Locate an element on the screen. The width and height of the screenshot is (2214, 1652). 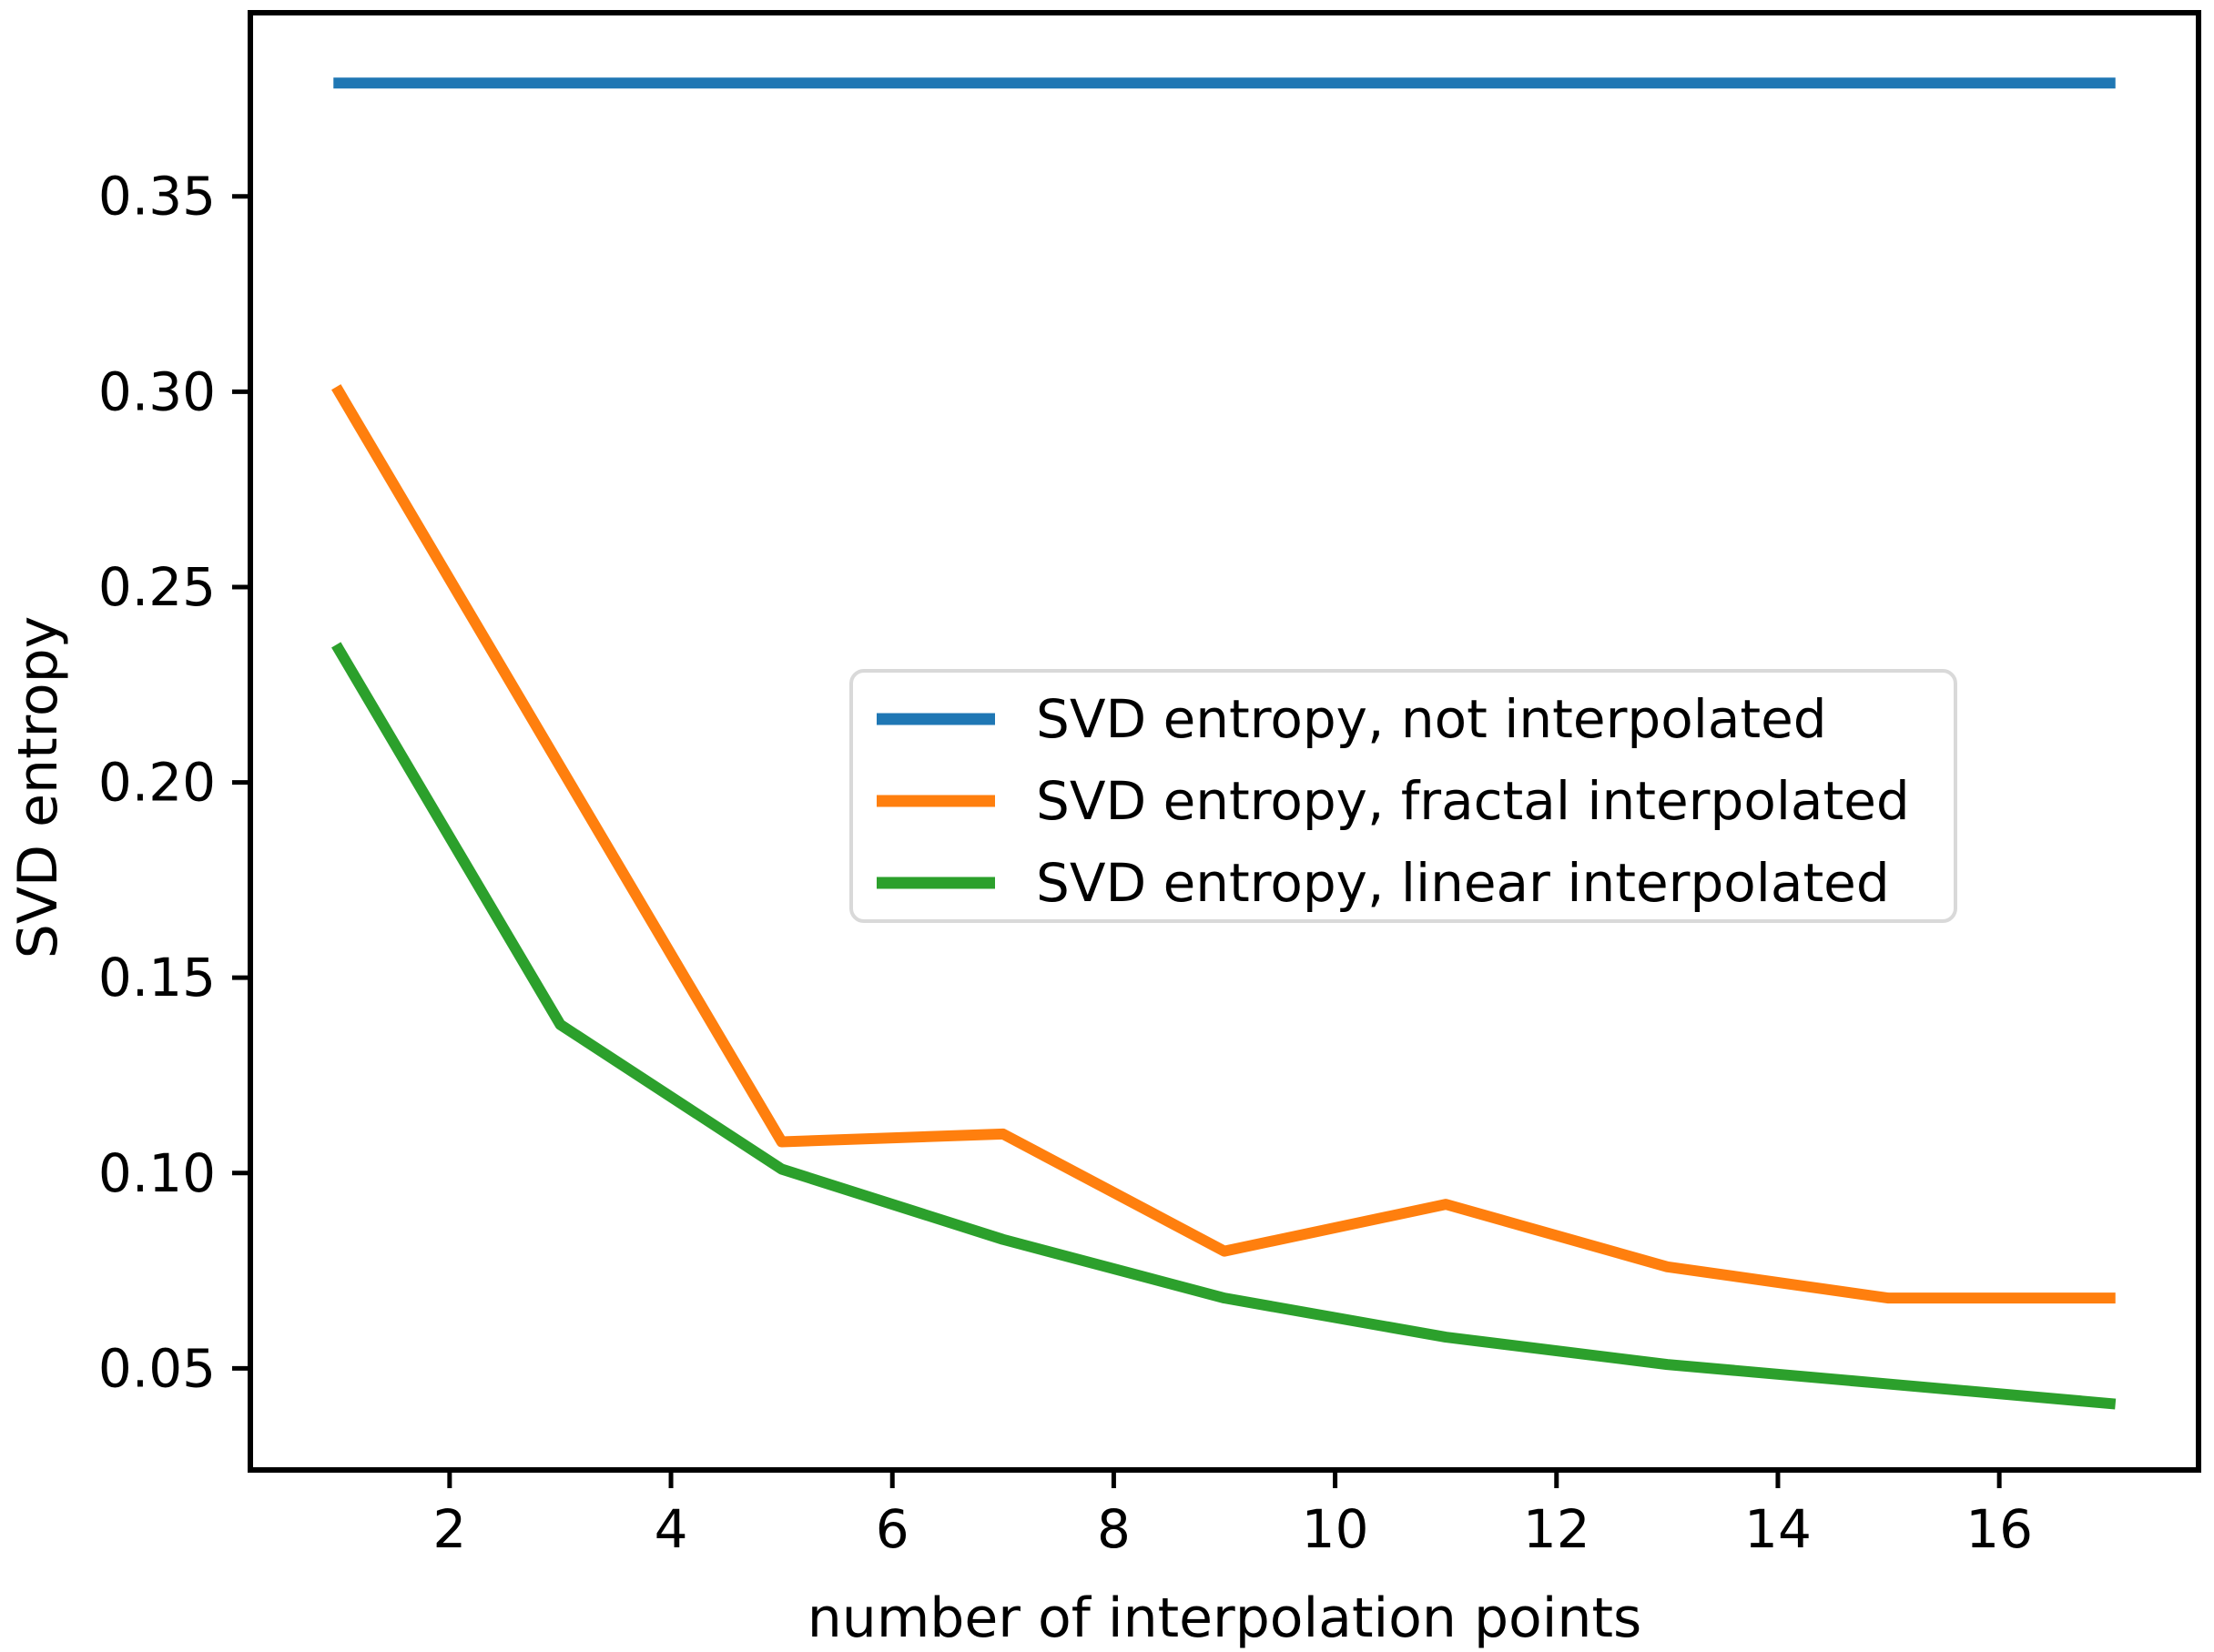
legend-row: SVD entropy, not interpolated is located at coordinates (1352, 719).